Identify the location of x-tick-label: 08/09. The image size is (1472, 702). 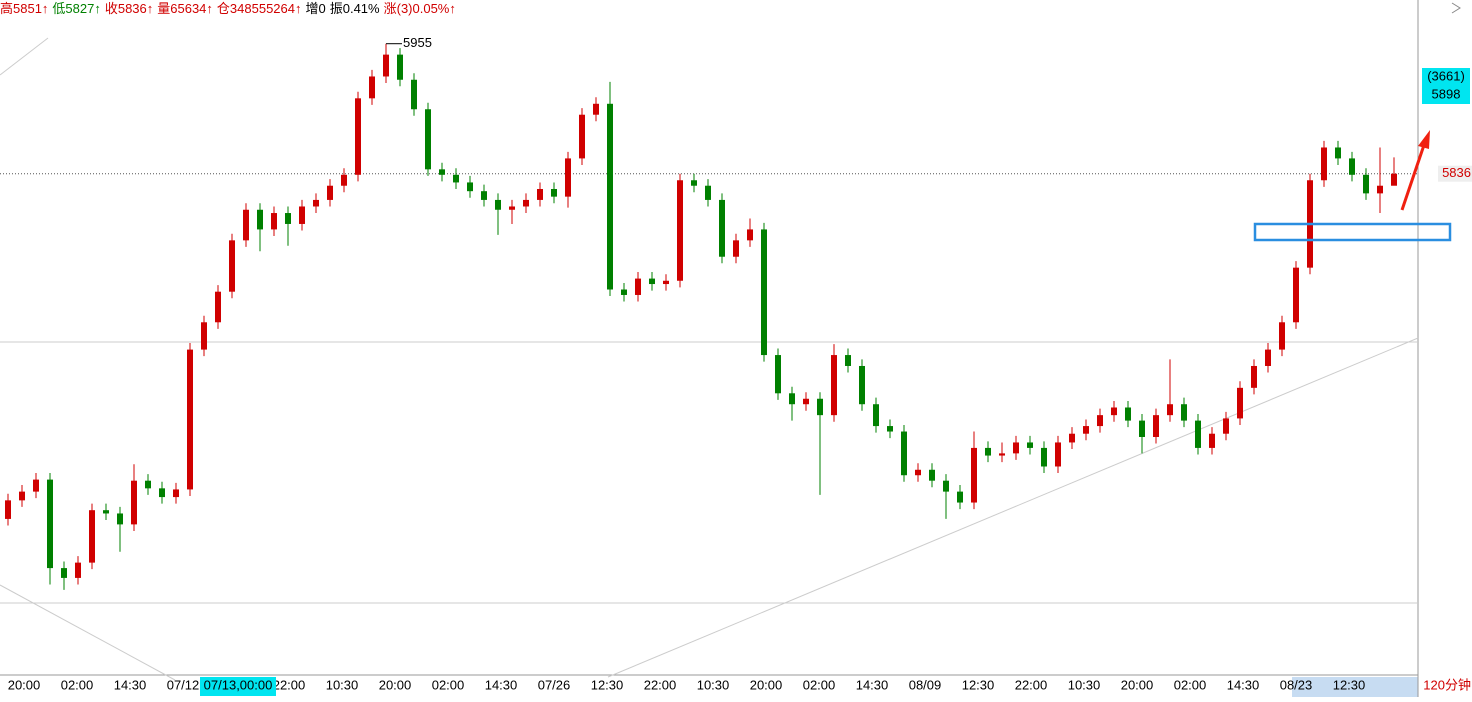
(925, 684).